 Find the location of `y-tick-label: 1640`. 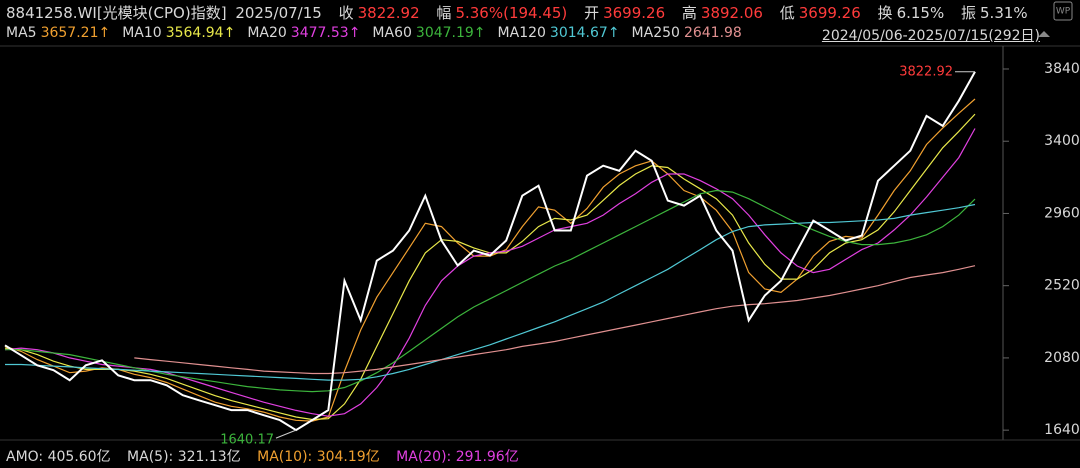

y-tick-label: 1640 is located at coordinates (1062, 430).